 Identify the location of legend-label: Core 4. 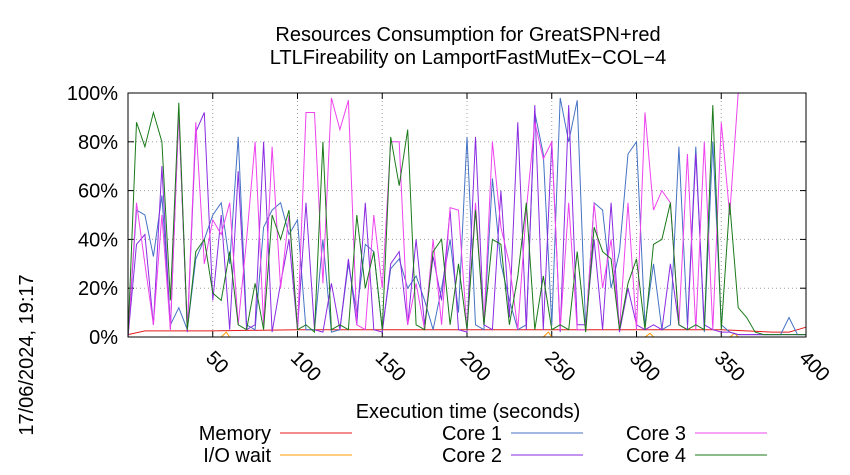
(656, 456).